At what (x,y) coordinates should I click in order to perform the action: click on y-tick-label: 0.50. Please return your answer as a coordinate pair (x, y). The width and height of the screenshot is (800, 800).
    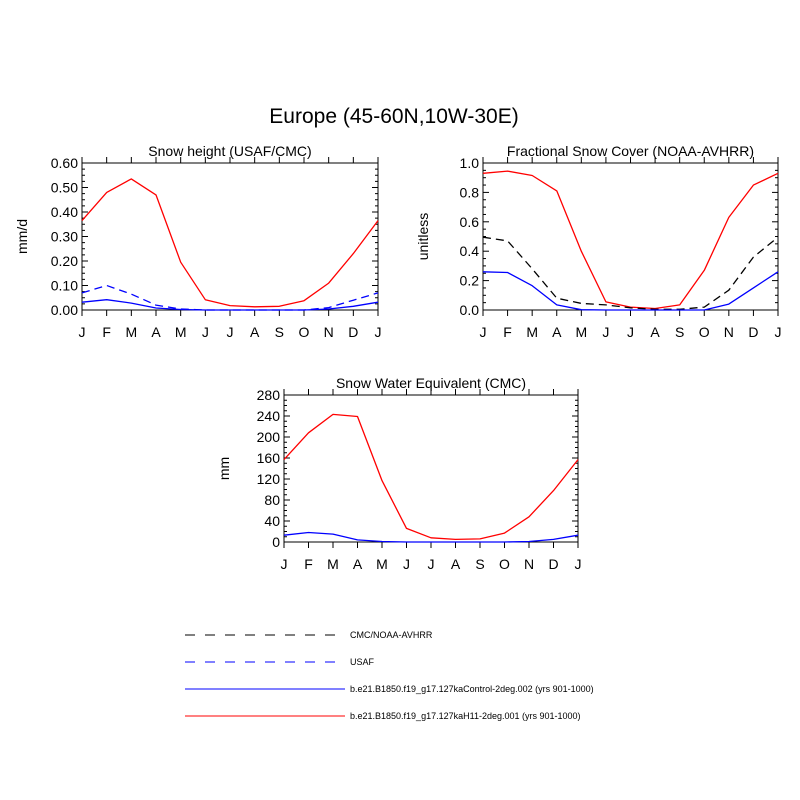
    Looking at the image, I should click on (64, 188).